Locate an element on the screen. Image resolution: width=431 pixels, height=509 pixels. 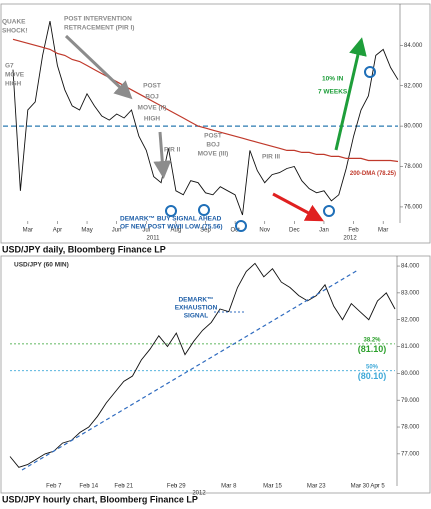
annotation: SHOCK! is located at coordinates (15, 31).